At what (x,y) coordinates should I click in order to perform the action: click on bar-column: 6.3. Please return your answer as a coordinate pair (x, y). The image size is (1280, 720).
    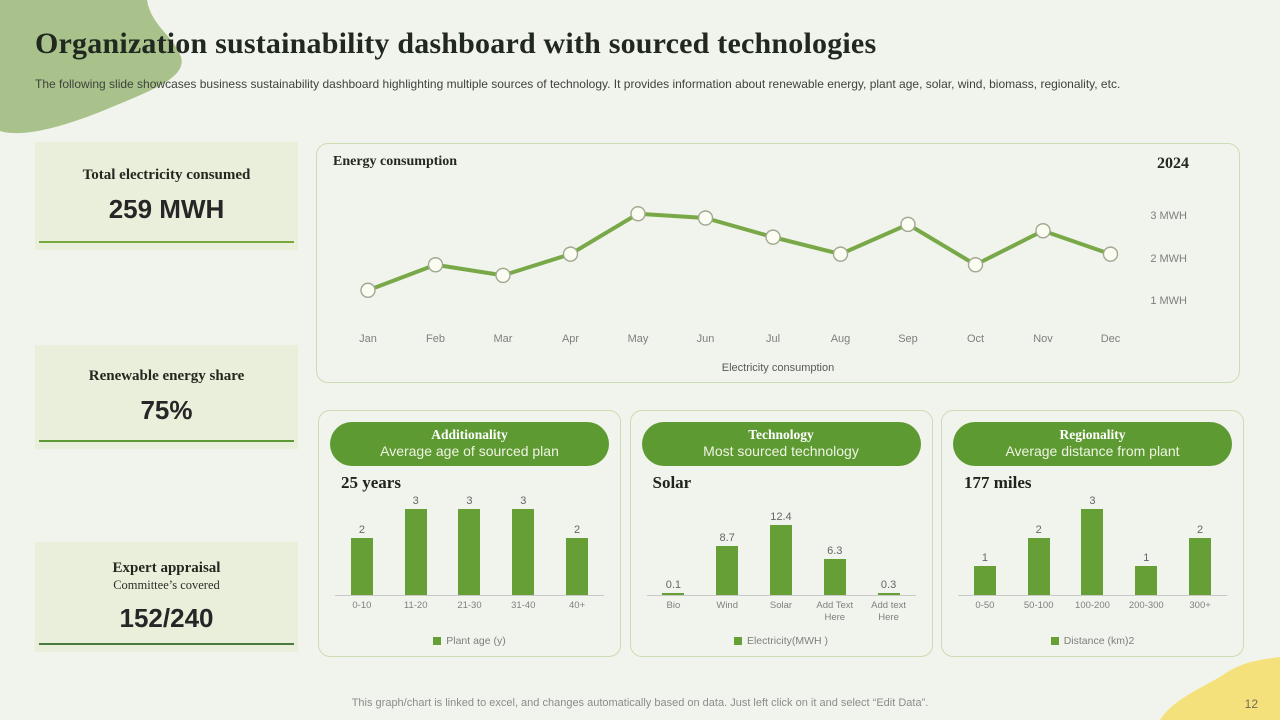
    Looking at the image, I should click on (834, 570).